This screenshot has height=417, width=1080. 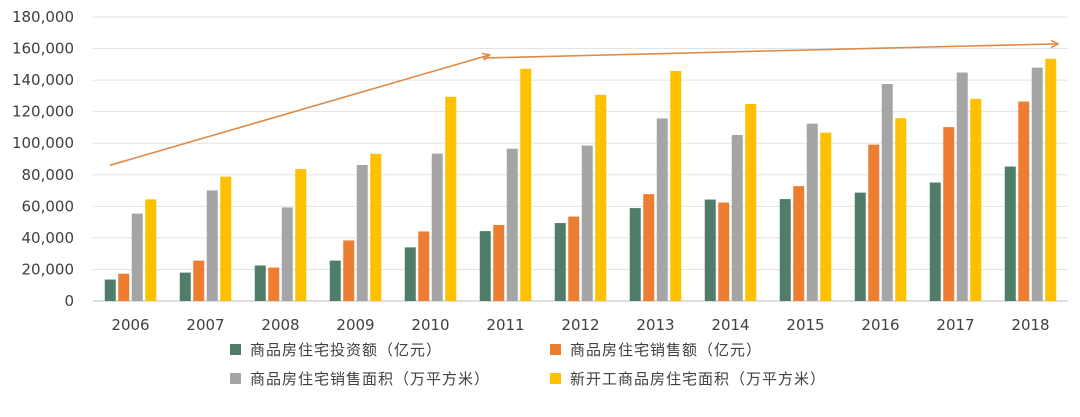 I want to click on y-tick-label: 60,000, so click(x=48, y=206).